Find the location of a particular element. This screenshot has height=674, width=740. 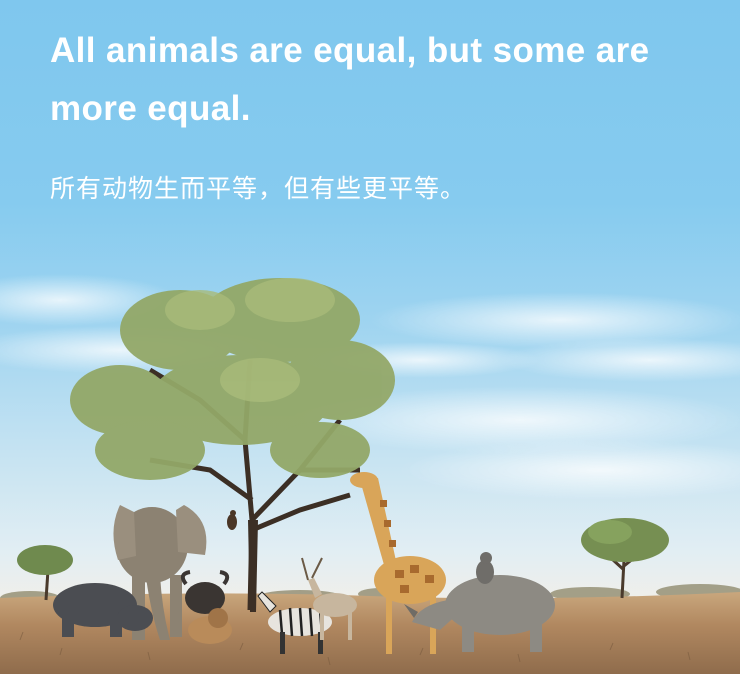

ground is located at coordinates (370, 633).